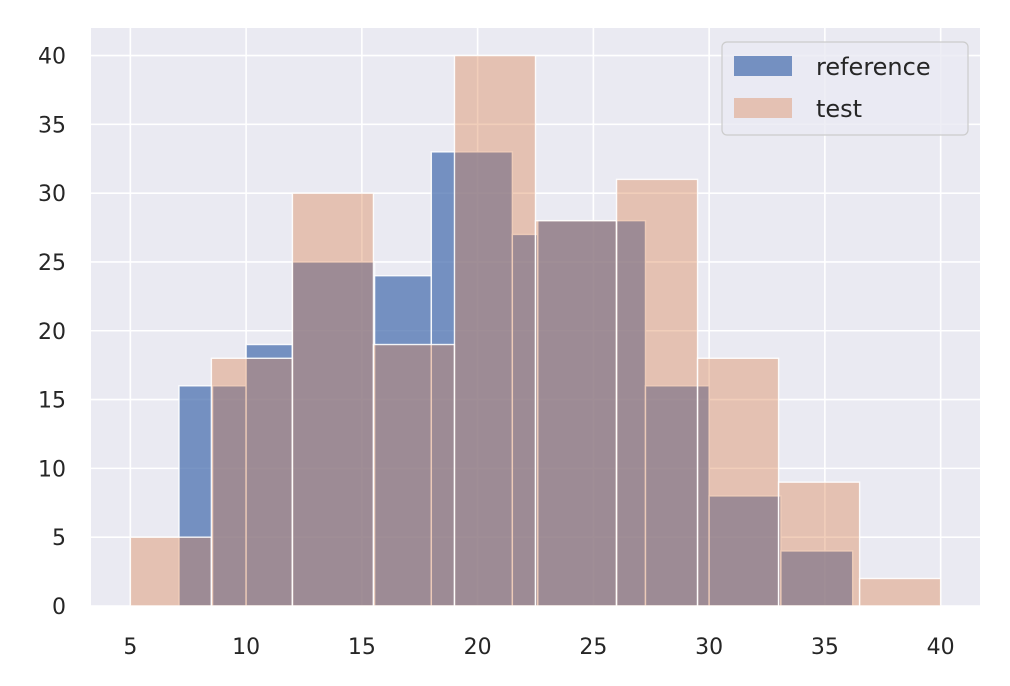 The width and height of the screenshot is (1010, 686). What do you see at coordinates (593, 647) in the screenshot?
I see `x-tick-label: 25` at bounding box center [593, 647].